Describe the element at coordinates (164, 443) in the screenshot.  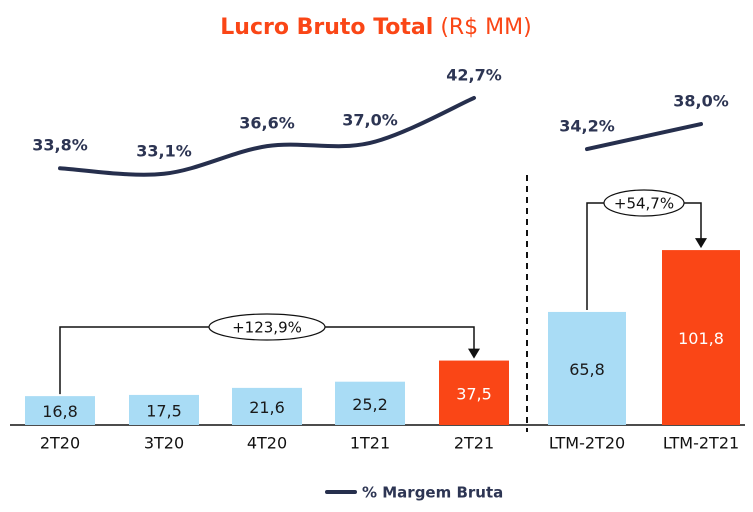
I see `x-tick-label: 3T20` at that location.